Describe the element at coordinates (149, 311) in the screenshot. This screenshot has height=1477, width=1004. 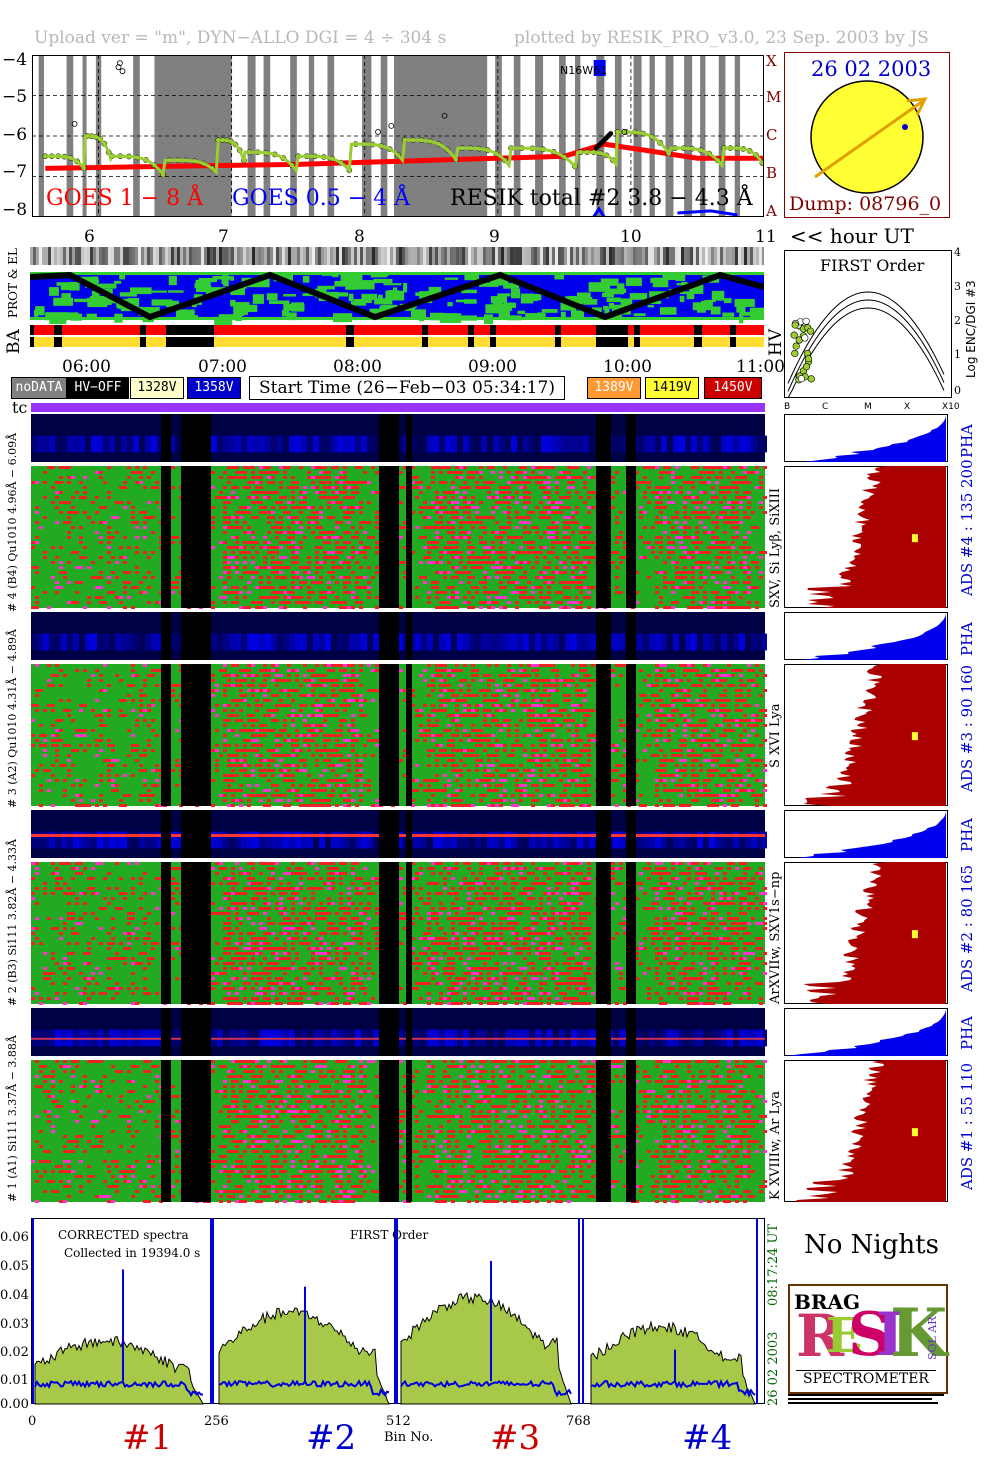
I see `particle-patch` at that location.